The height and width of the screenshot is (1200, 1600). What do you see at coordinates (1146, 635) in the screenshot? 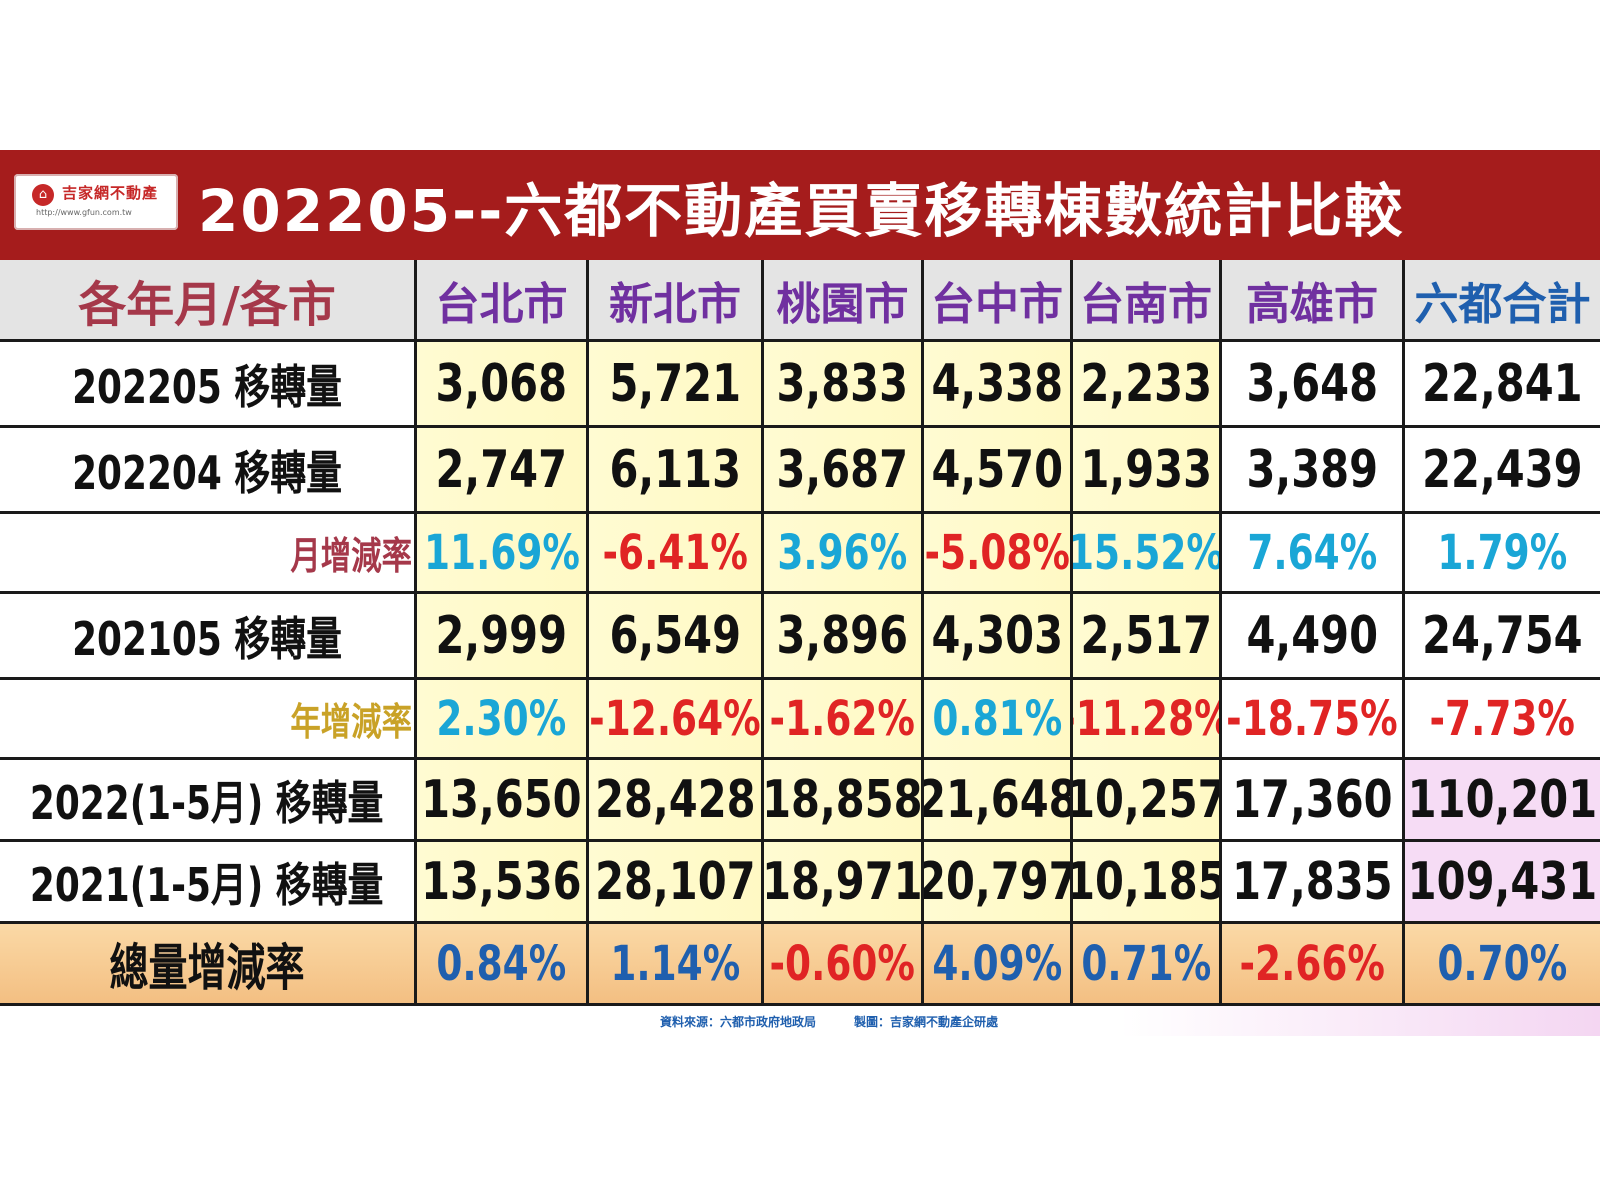
I see `table-cell: 2,517` at bounding box center [1146, 635].